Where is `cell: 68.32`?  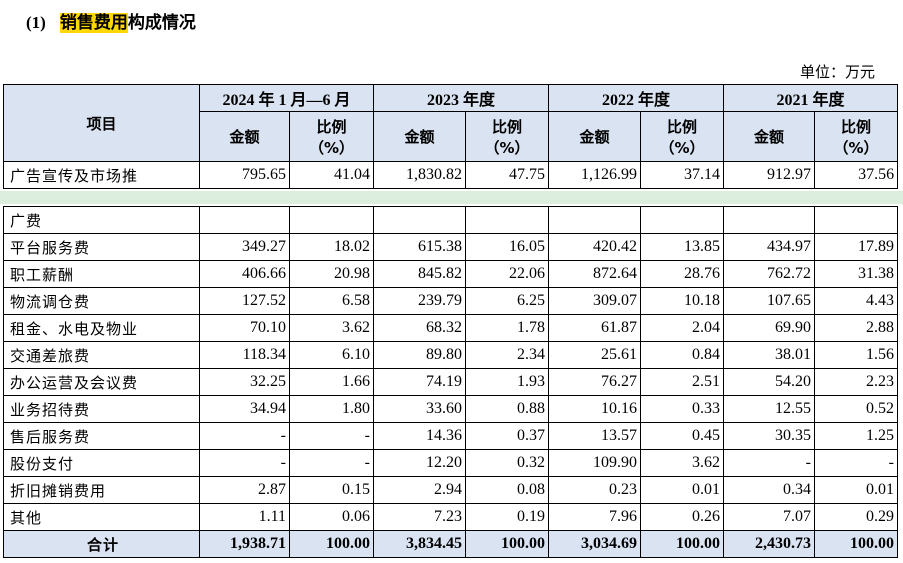
cell: 68.32 is located at coordinates (419, 328).